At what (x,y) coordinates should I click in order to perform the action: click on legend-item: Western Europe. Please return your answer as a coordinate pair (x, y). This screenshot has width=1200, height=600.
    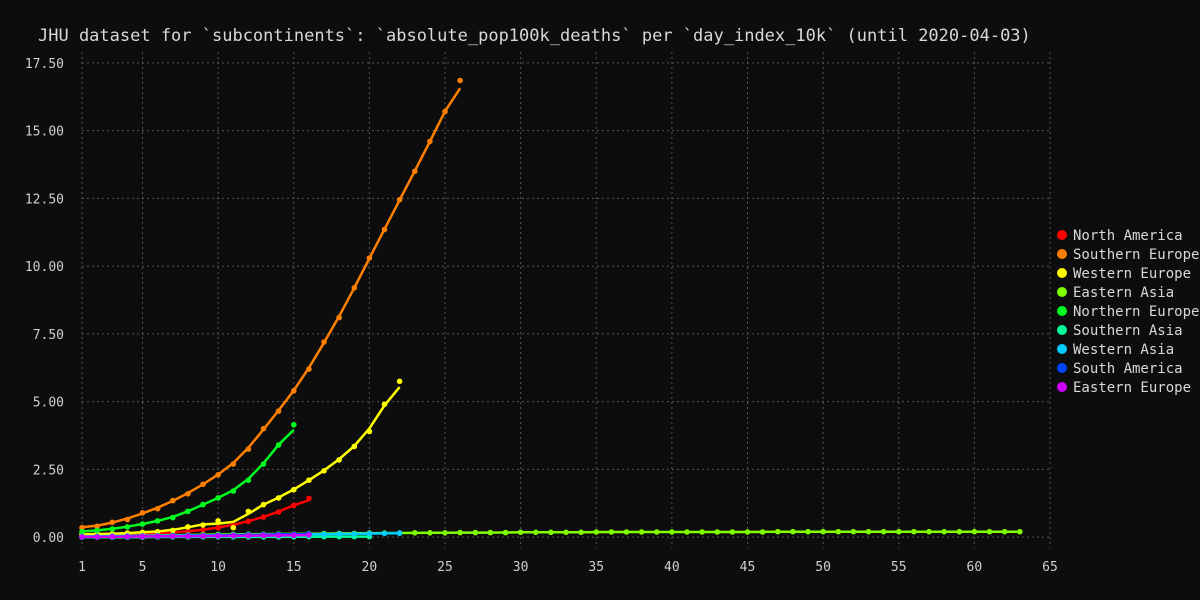
    Looking at the image, I should click on (1124, 274).